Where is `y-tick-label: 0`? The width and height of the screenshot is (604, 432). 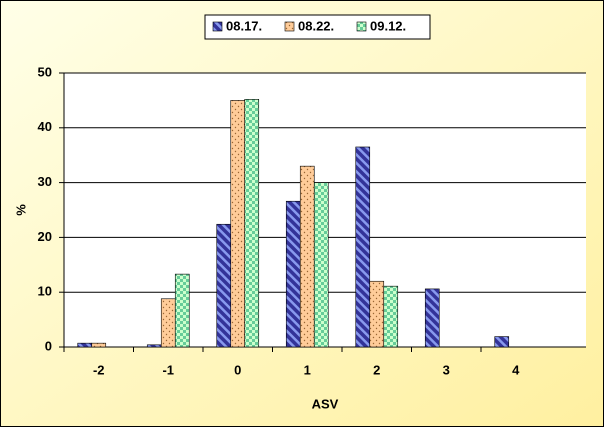
y-tick-label: 0 is located at coordinates (48, 345).